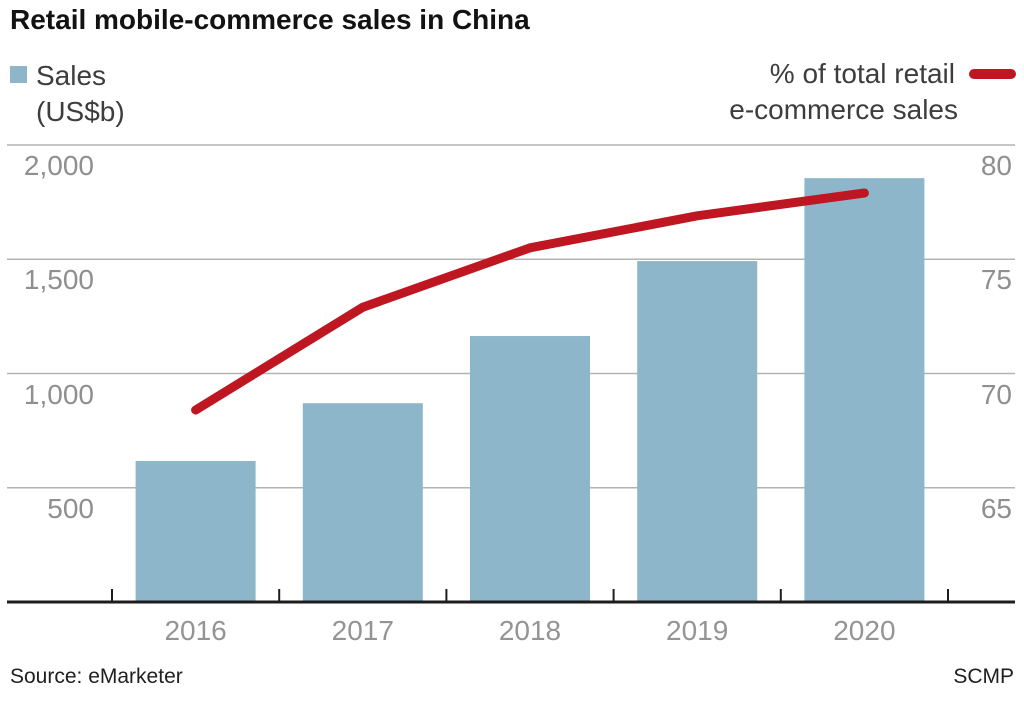 The height and width of the screenshot is (701, 1024). What do you see at coordinates (195, 630) in the screenshot?
I see `x-axis-category-label: 2016` at bounding box center [195, 630].